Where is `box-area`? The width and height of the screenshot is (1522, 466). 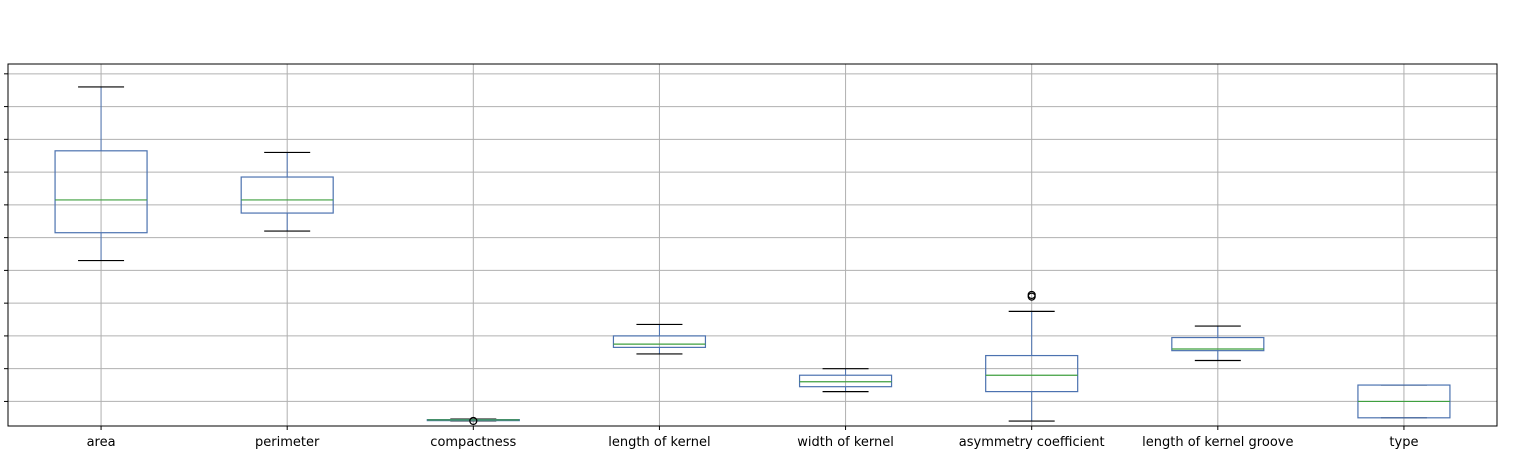 box-area is located at coordinates (101, 174).